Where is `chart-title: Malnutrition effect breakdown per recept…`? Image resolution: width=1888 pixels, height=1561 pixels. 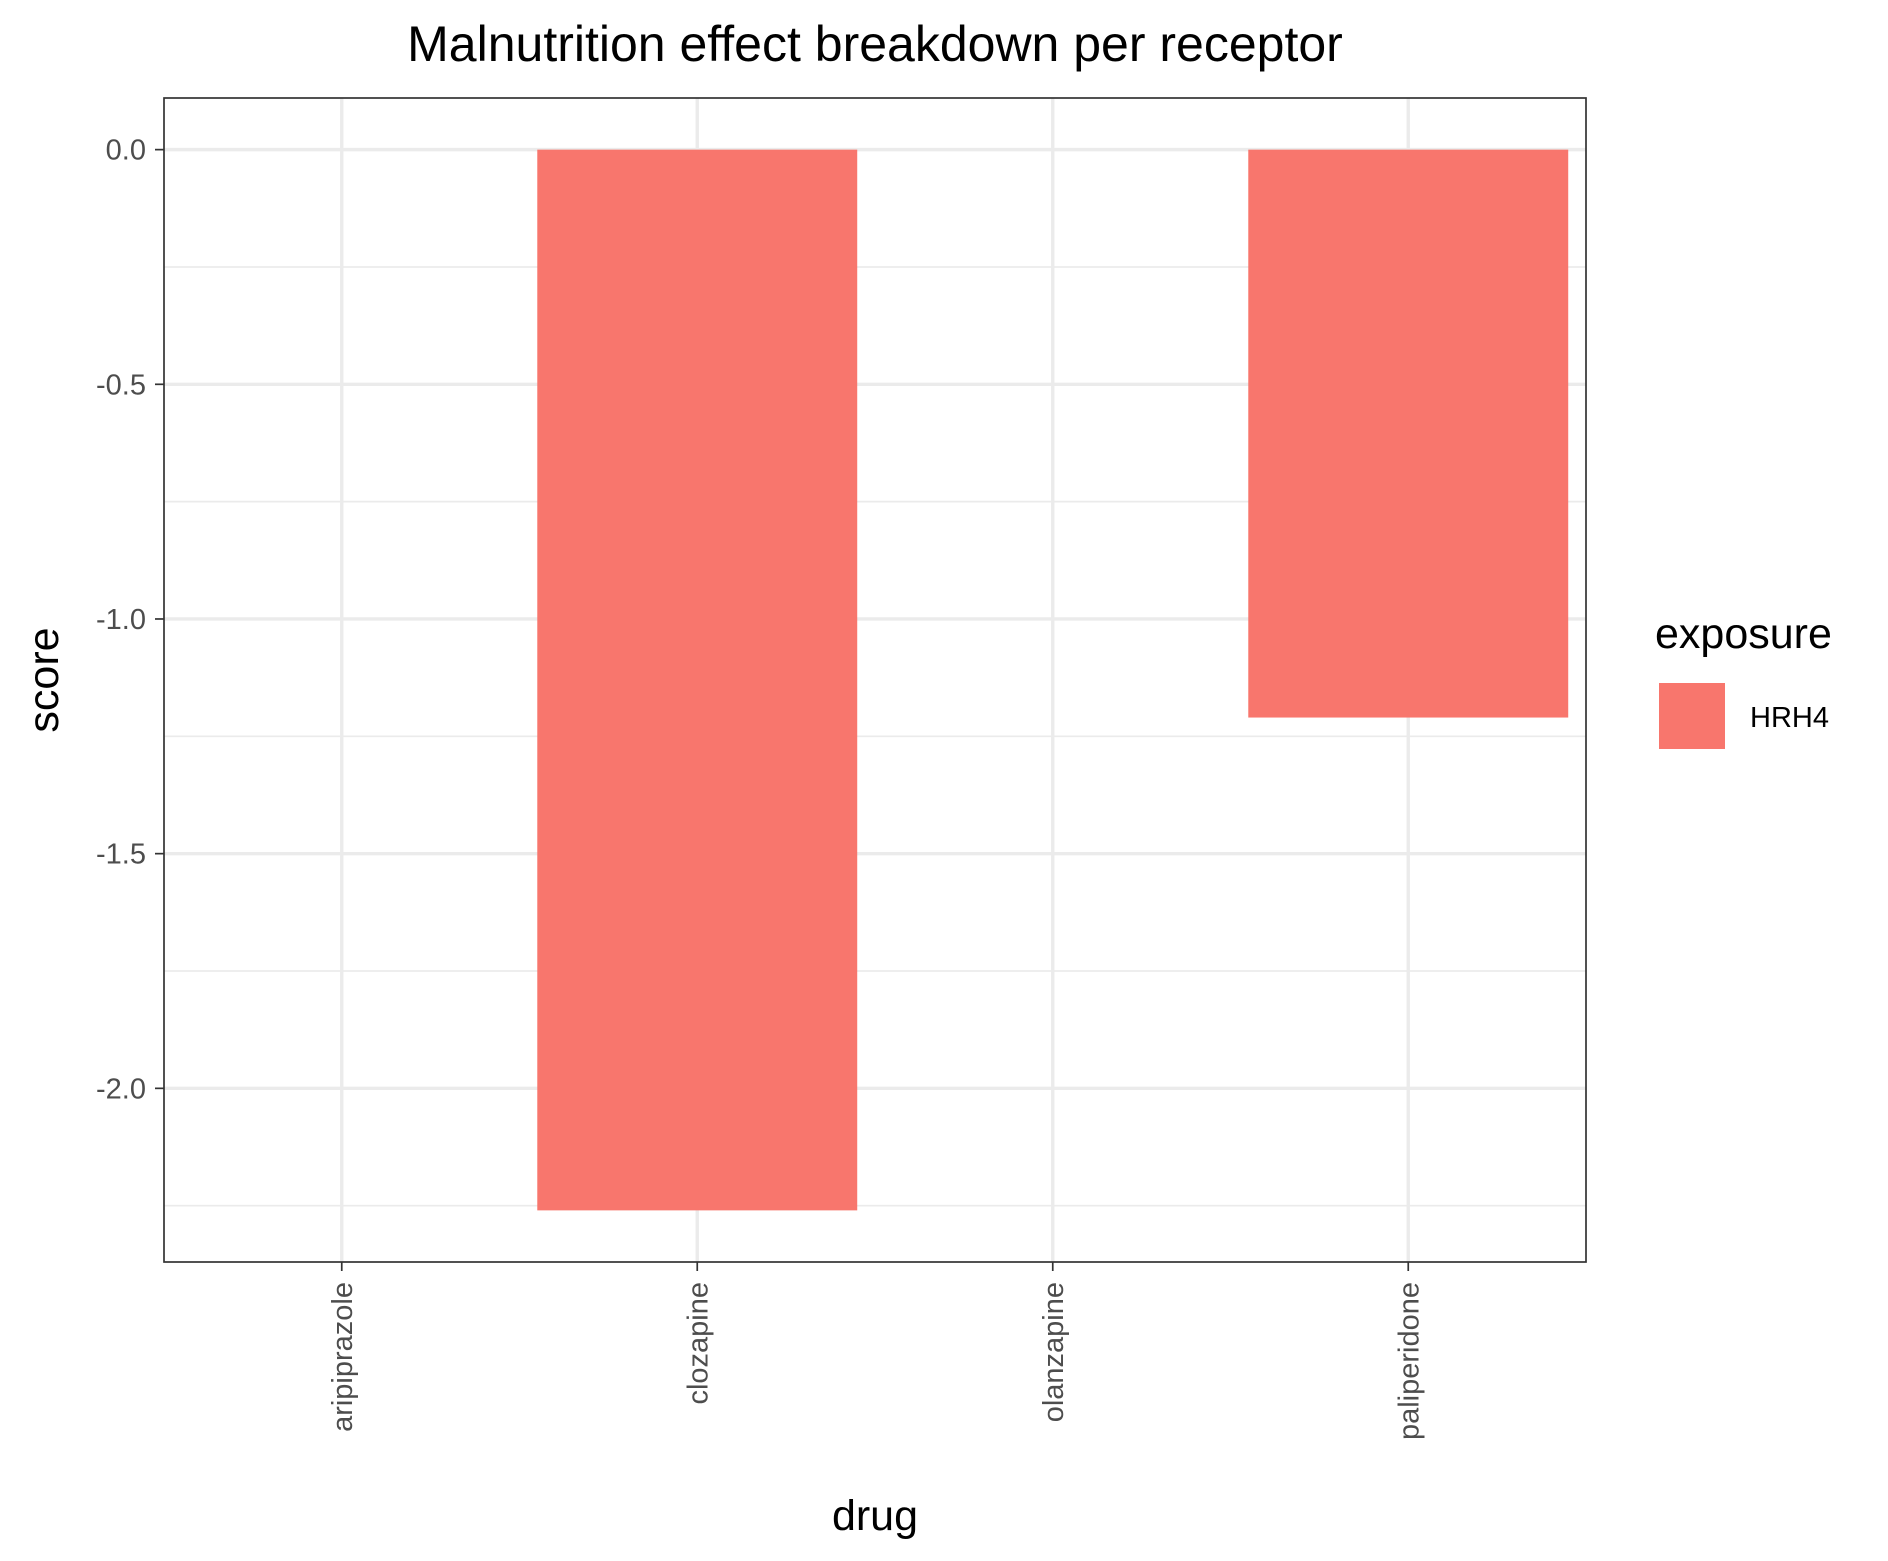 chart-title: Malnutrition effect breakdown per recept… is located at coordinates (875, 44).